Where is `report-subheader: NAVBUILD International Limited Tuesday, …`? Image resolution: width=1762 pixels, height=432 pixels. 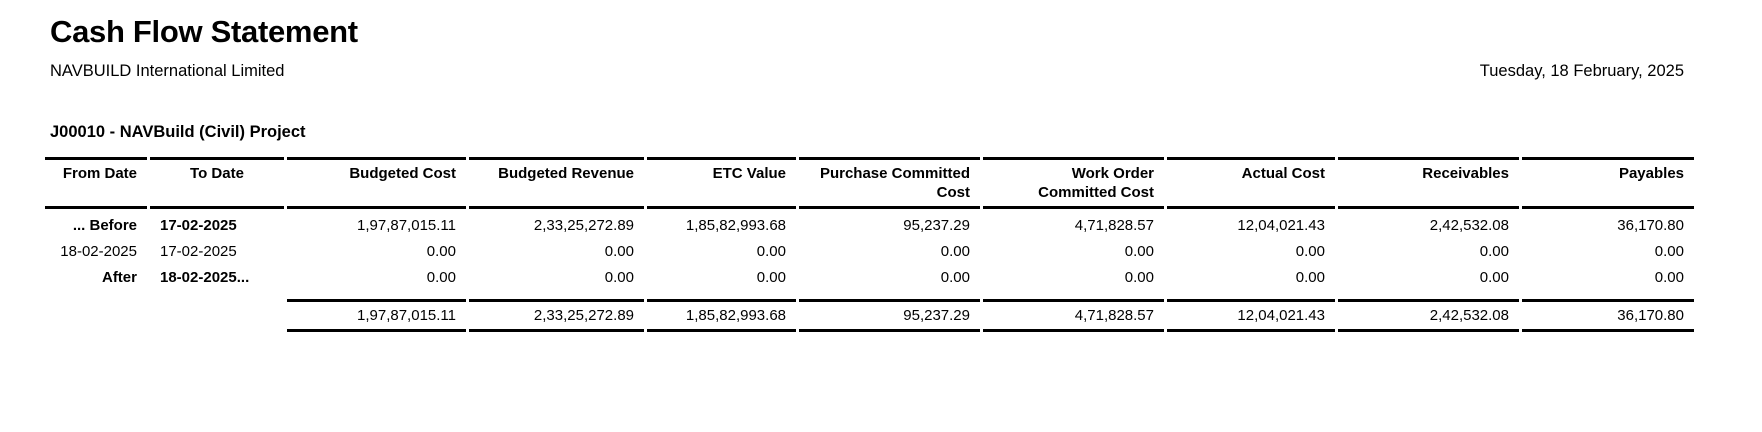
report-subheader: NAVBUILD International Limited Tuesday, … is located at coordinates (870, 71).